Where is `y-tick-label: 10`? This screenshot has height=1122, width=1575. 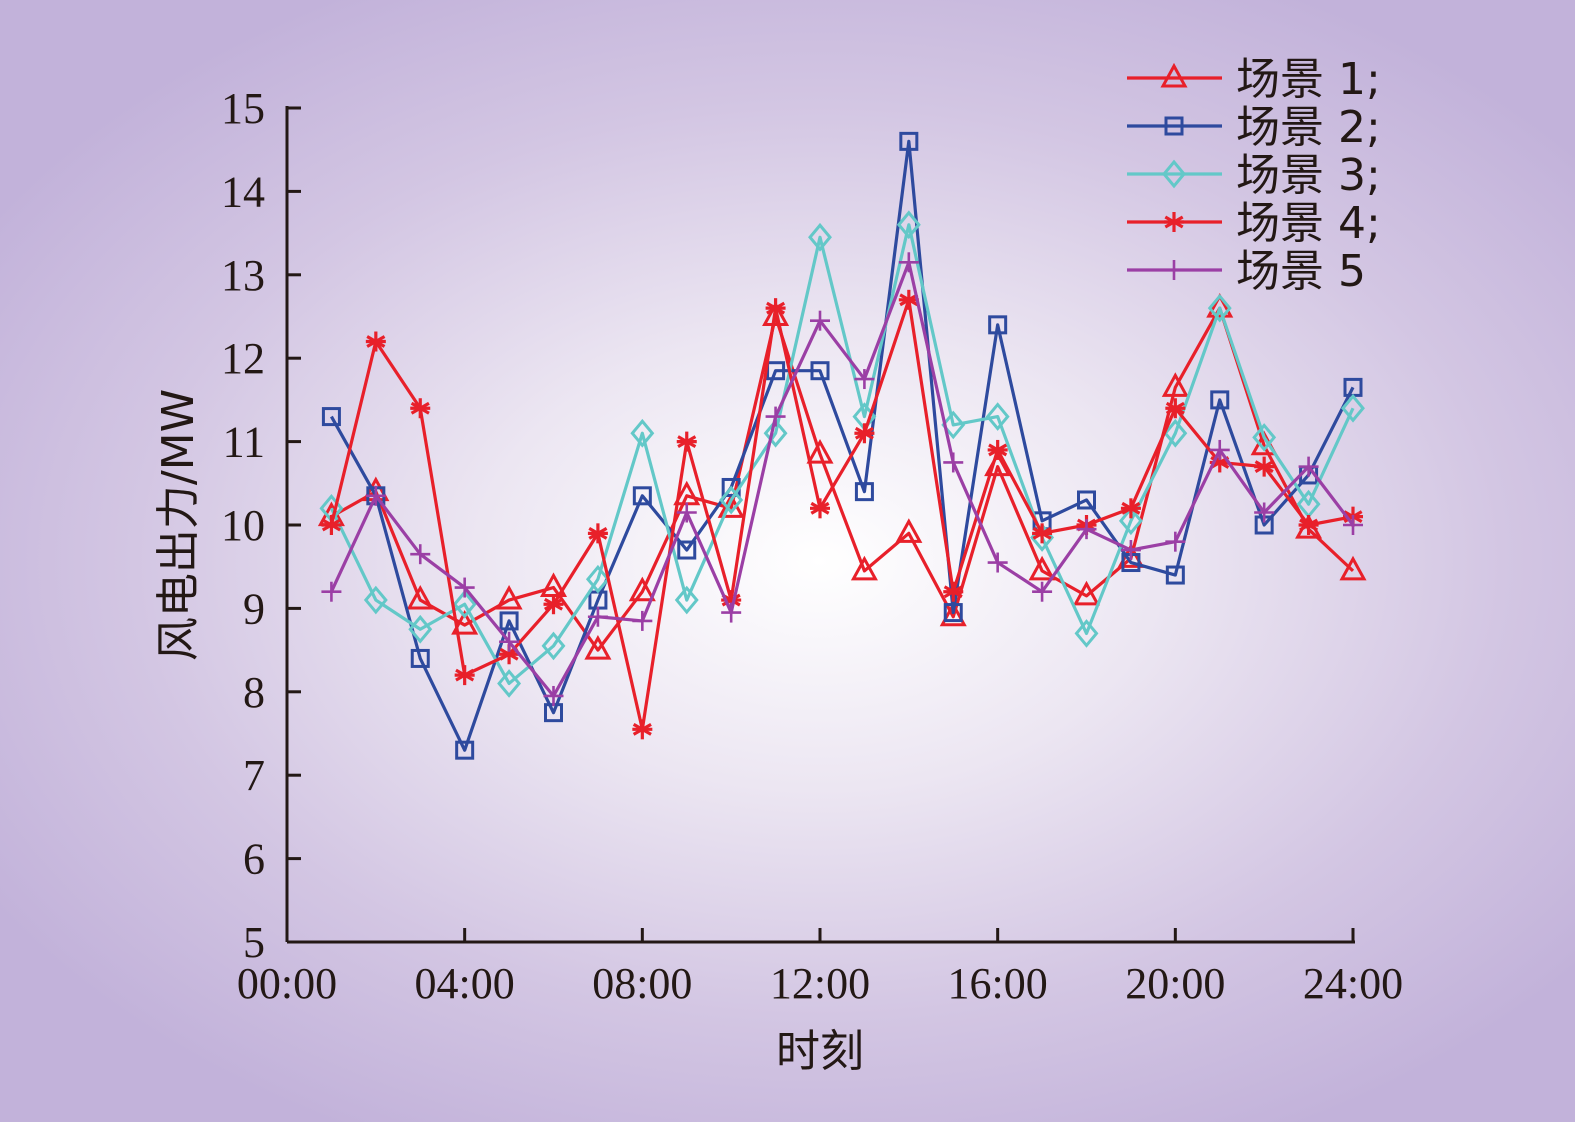 y-tick-label: 10 is located at coordinates (243, 525).